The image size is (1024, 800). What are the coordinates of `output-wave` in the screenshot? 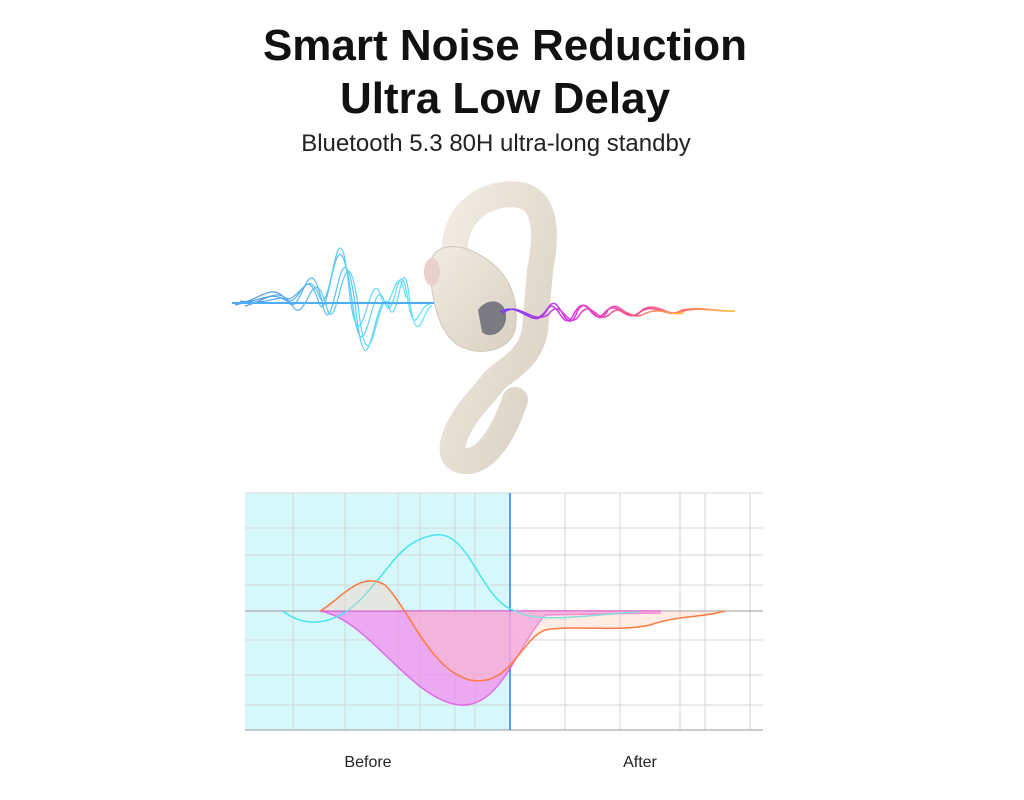 It's located at (617, 312).